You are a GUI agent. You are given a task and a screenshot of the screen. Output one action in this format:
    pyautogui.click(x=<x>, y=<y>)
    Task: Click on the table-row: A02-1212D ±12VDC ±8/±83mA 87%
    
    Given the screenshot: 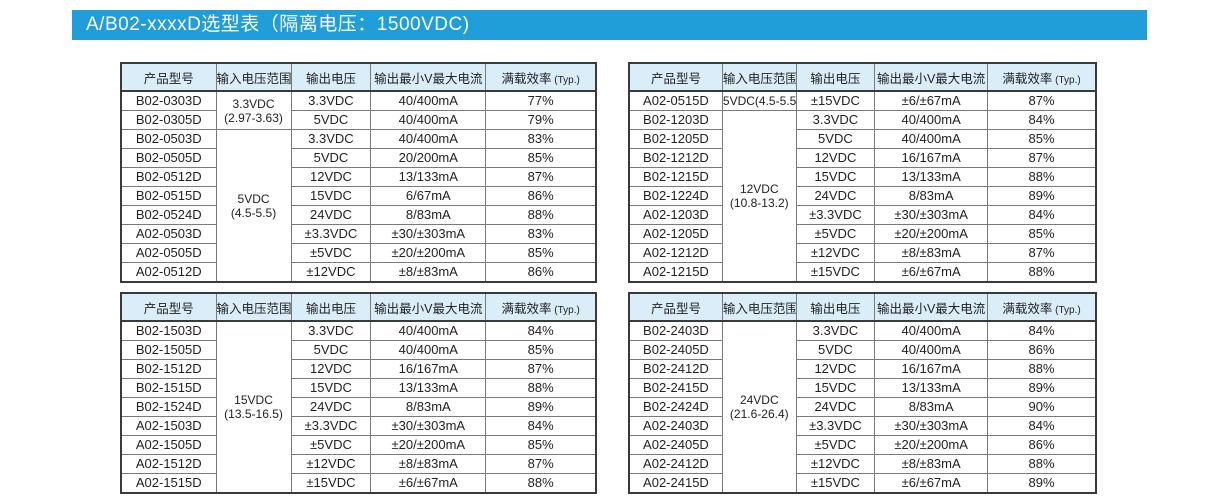 What is the action you would take?
    pyautogui.click(x=862, y=253)
    